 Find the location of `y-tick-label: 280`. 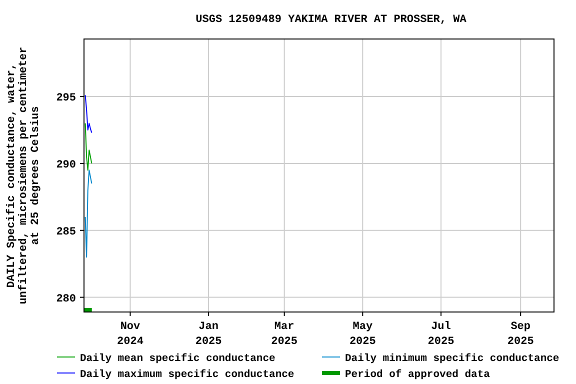

y-tick-label: 280 is located at coordinates (66, 299).